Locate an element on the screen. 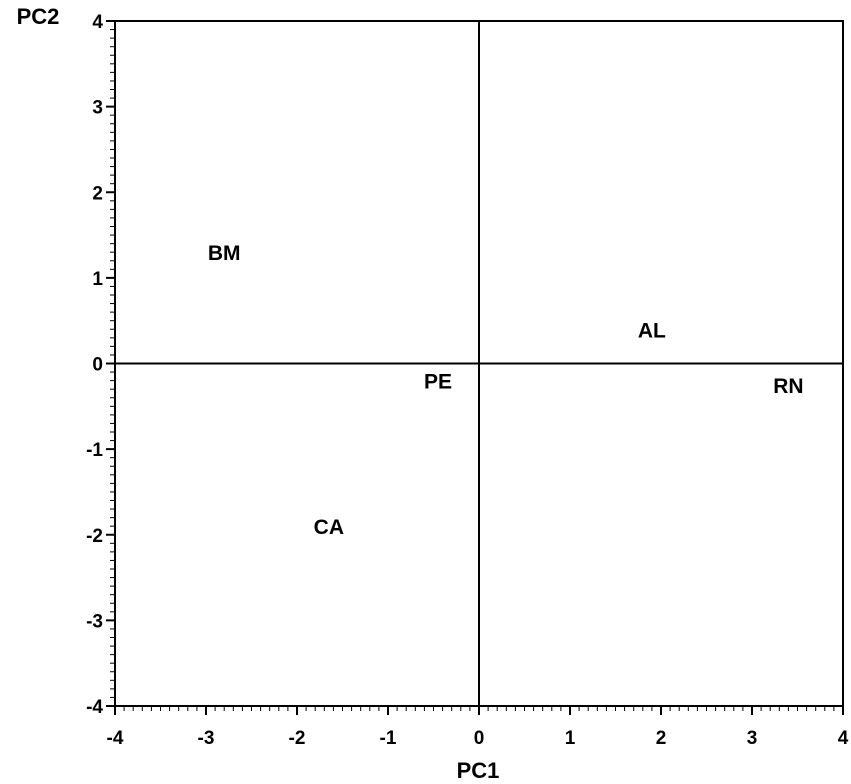 The height and width of the screenshot is (784, 851). x-tick-label: -1 is located at coordinates (388, 738).